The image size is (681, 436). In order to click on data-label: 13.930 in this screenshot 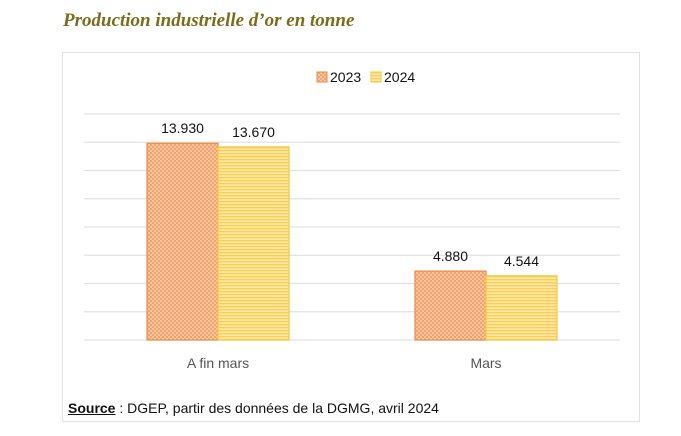, I will do `click(182, 128)`.